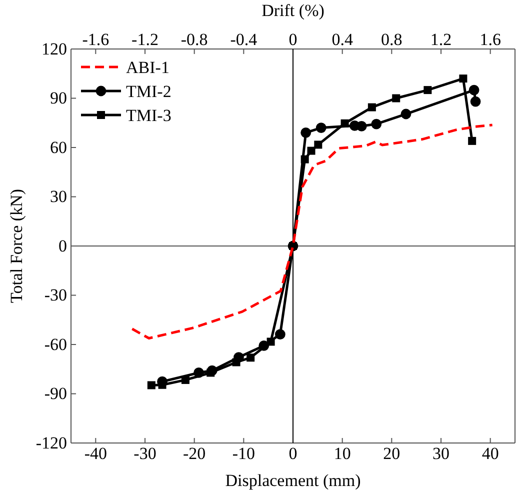  I want to click on x-tick-label: -40, so click(96, 454).